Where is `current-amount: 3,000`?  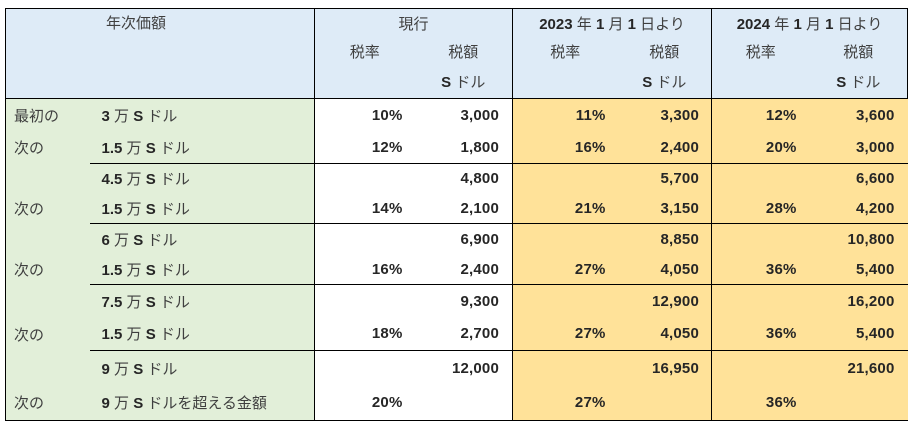
current-amount: 3,000 is located at coordinates (463, 115).